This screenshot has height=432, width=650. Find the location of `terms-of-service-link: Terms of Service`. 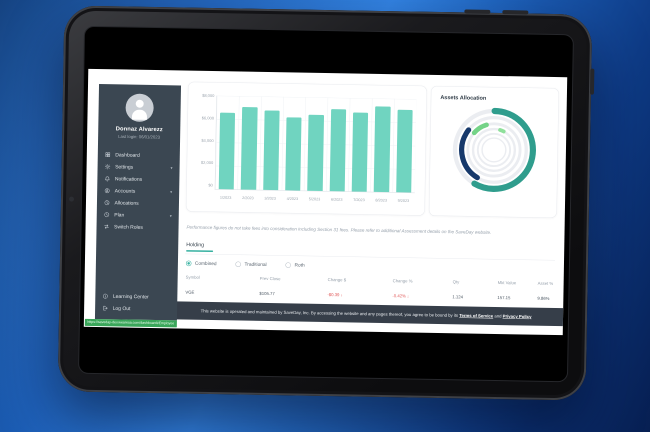

terms-of-service-link: Terms of Service is located at coordinates (476, 315).